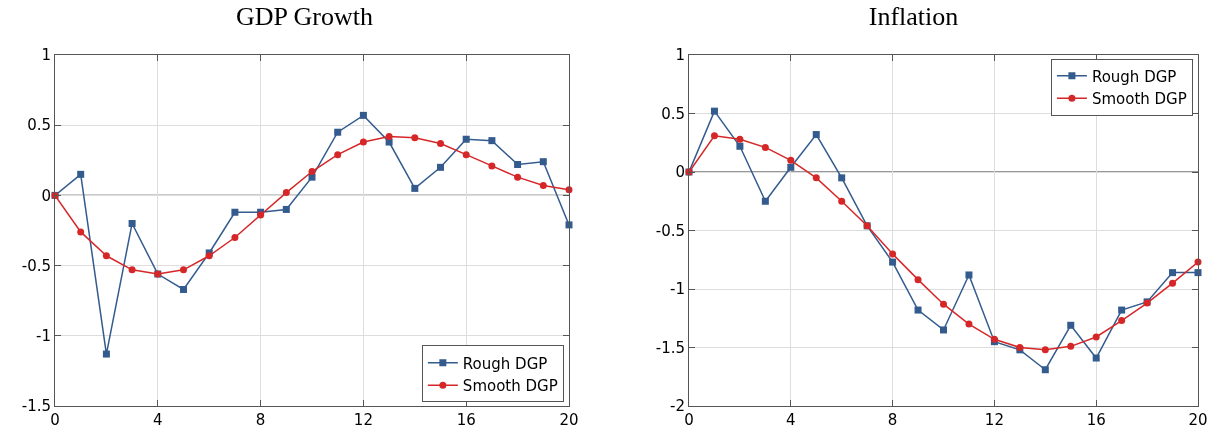  I want to click on chart-title: Inflation, so click(913, 16).